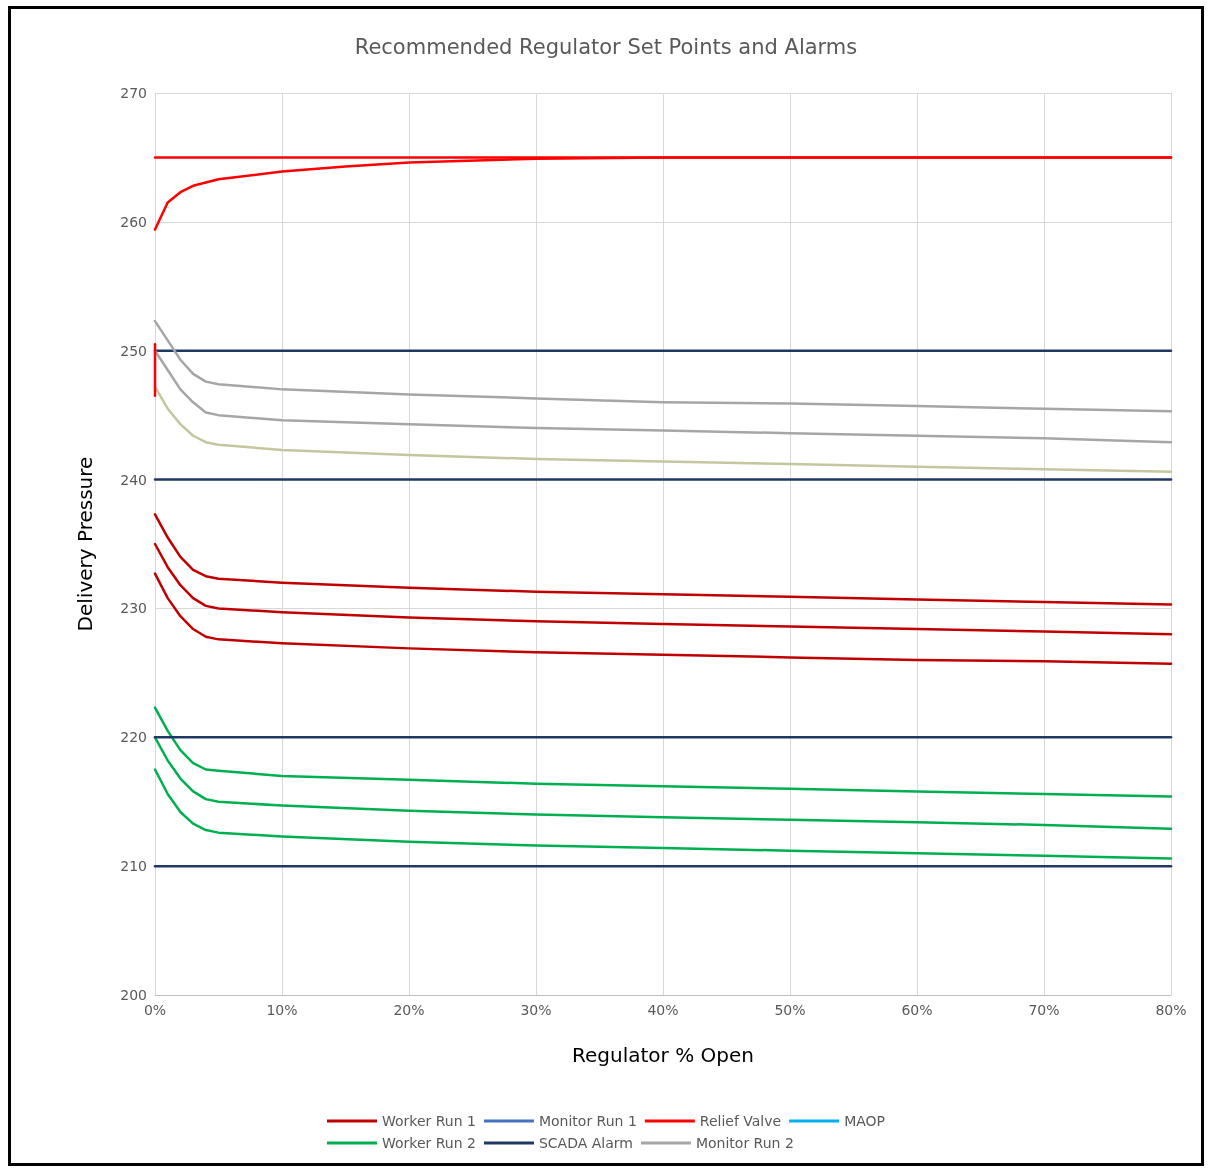 The height and width of the screenshot is (1173, 1218). I want to click on y-tick-label: 200, so click(133, 995).